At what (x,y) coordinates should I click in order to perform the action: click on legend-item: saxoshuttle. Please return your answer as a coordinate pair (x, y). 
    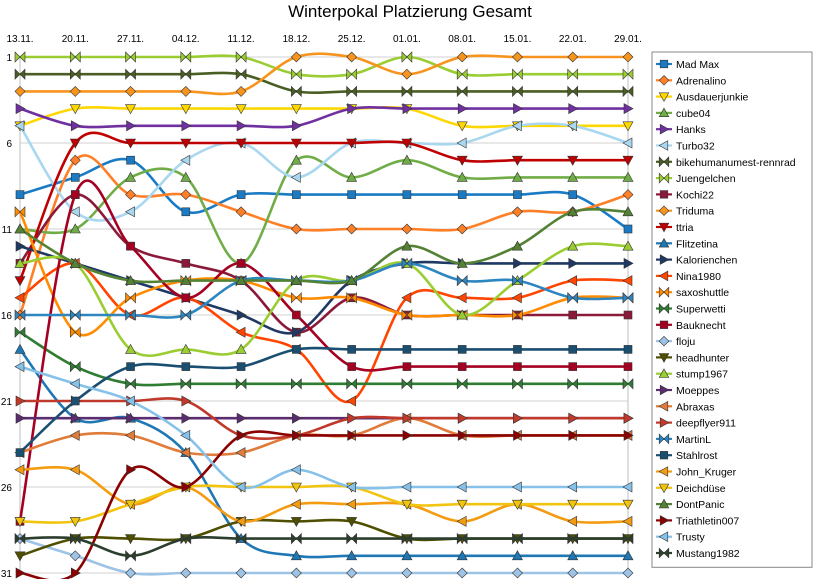
    Looking at the image, I should click on (692, 292).